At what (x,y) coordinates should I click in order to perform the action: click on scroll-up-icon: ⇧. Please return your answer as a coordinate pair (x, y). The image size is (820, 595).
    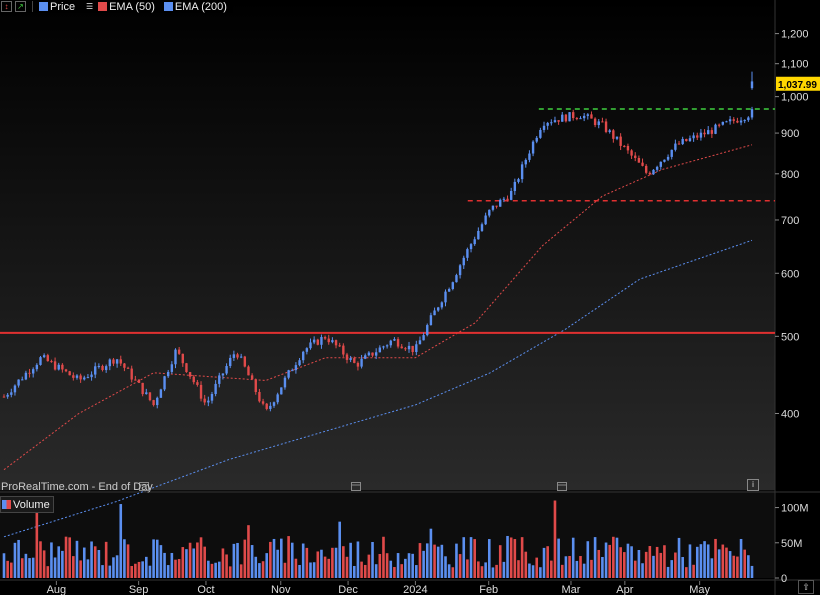
    Looking at the image, I should click on (806, 587).